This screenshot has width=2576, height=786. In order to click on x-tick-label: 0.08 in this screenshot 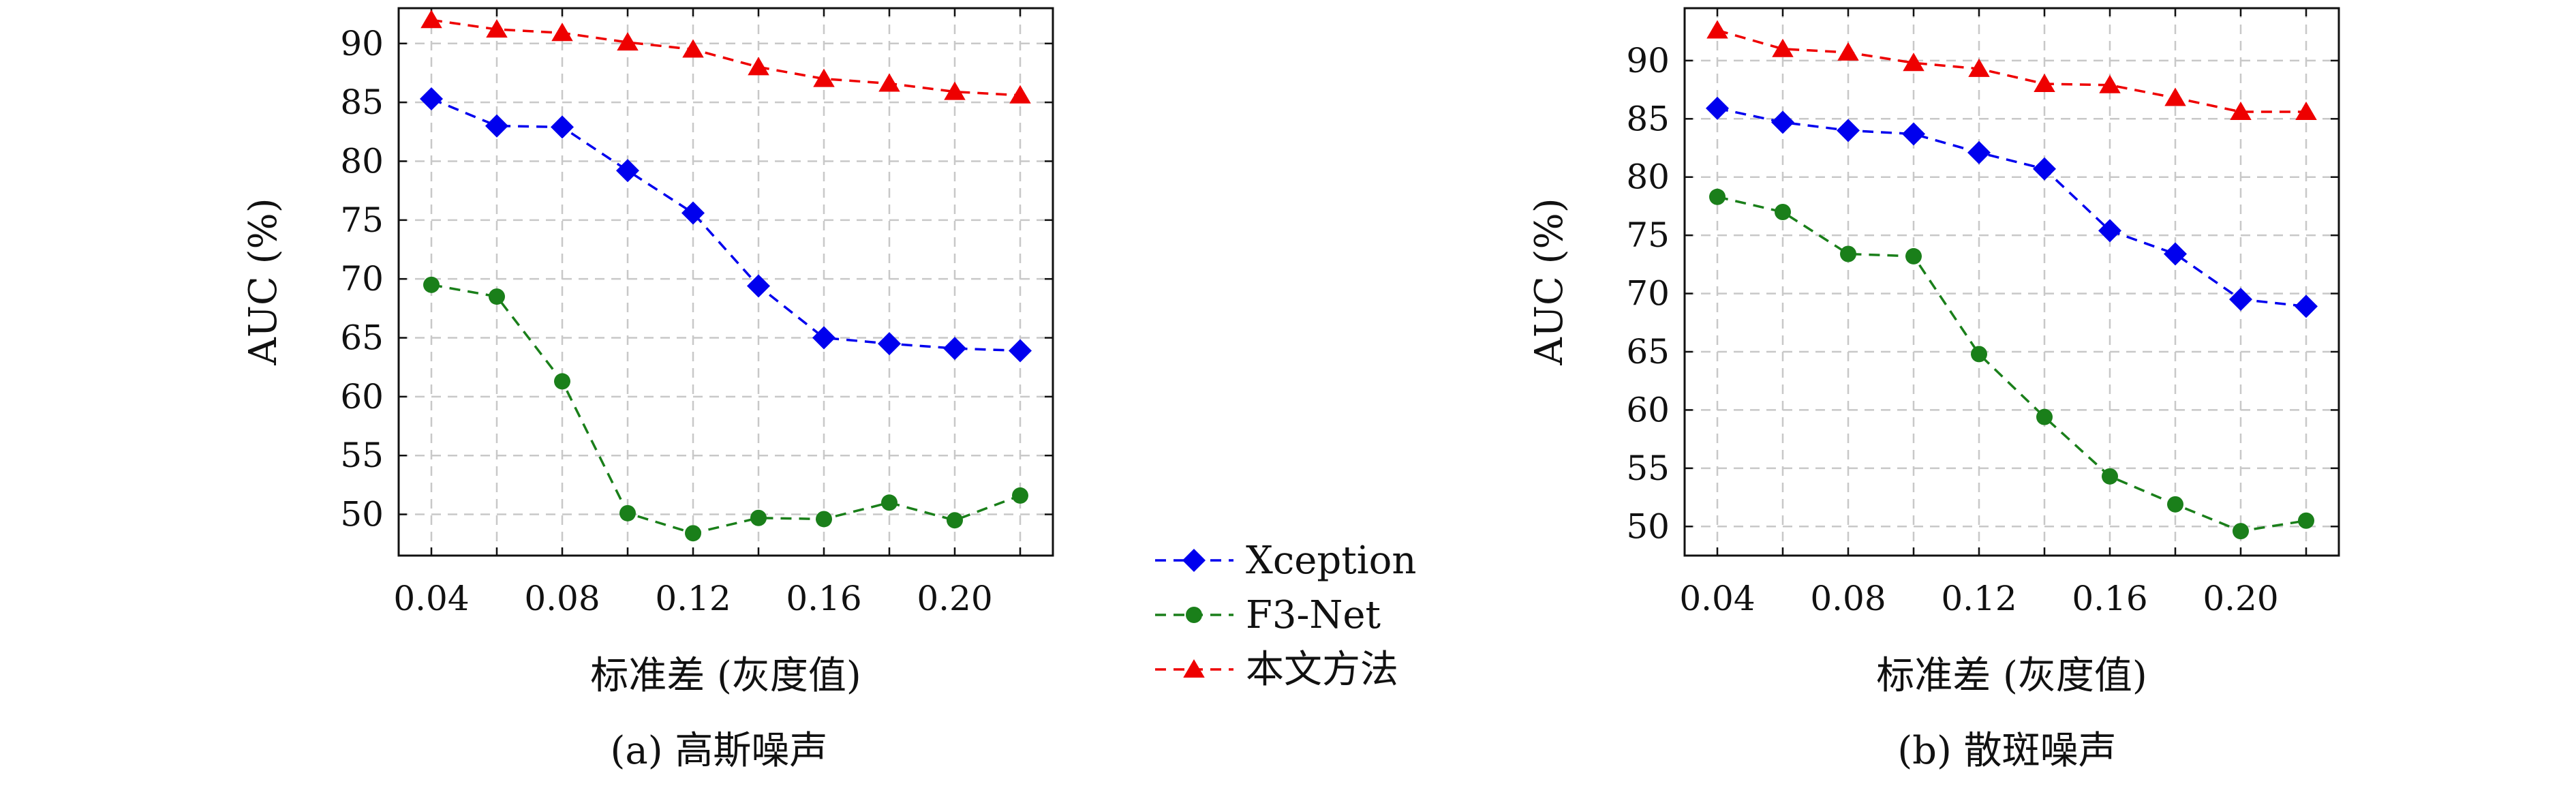, I will do `click(1848, 598)`.